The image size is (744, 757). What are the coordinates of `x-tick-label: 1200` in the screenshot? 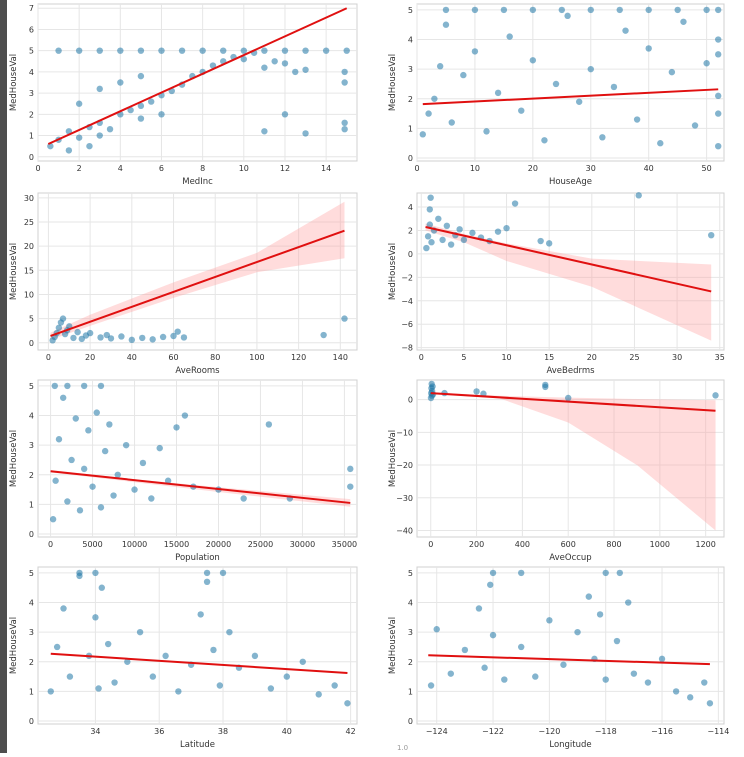 It's located at (705, 544).